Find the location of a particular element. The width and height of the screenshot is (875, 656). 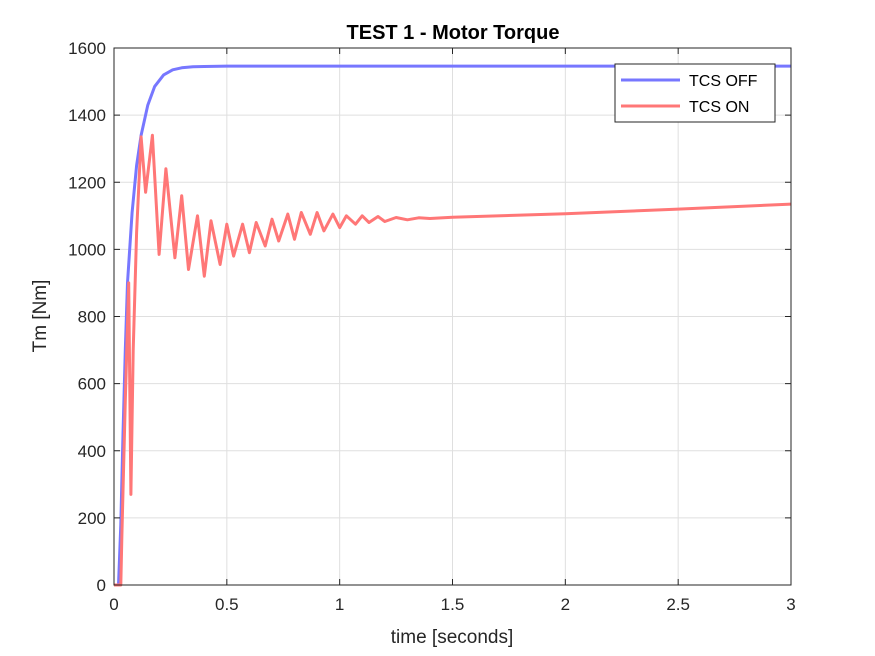

x-tick-label: 0.5 is located at coordinates (227, 604).